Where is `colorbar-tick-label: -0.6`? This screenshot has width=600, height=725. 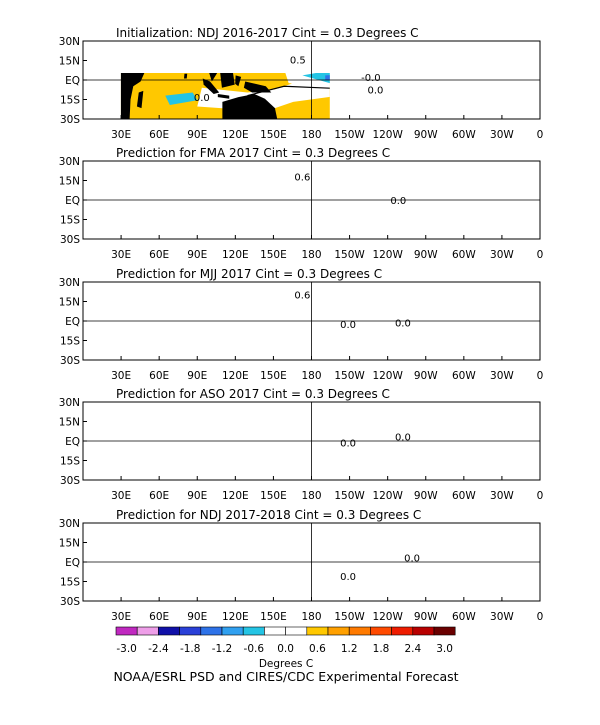
colorbar-tick-label: -0.6 is located at coordinates (254, 649).